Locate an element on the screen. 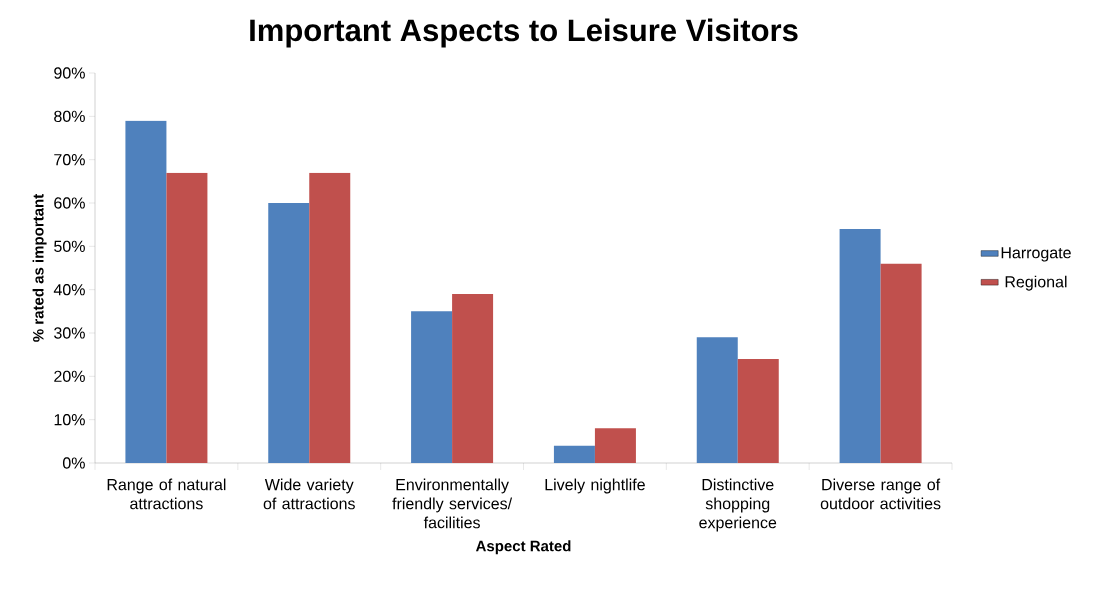  y-tick-label: 80% is located at coordinates (69, 116).